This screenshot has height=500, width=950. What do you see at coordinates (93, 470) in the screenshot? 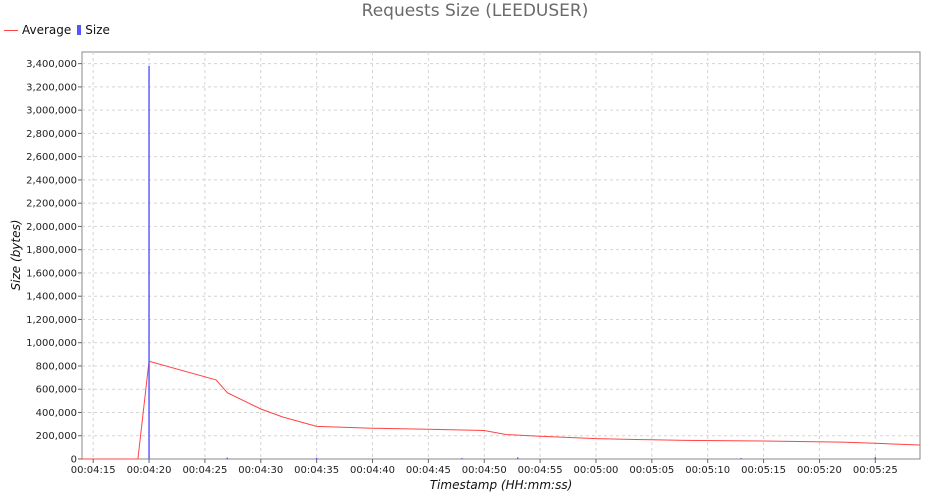
I see `x-tick-label: 00:04:15` at bounding box center [93, 470].